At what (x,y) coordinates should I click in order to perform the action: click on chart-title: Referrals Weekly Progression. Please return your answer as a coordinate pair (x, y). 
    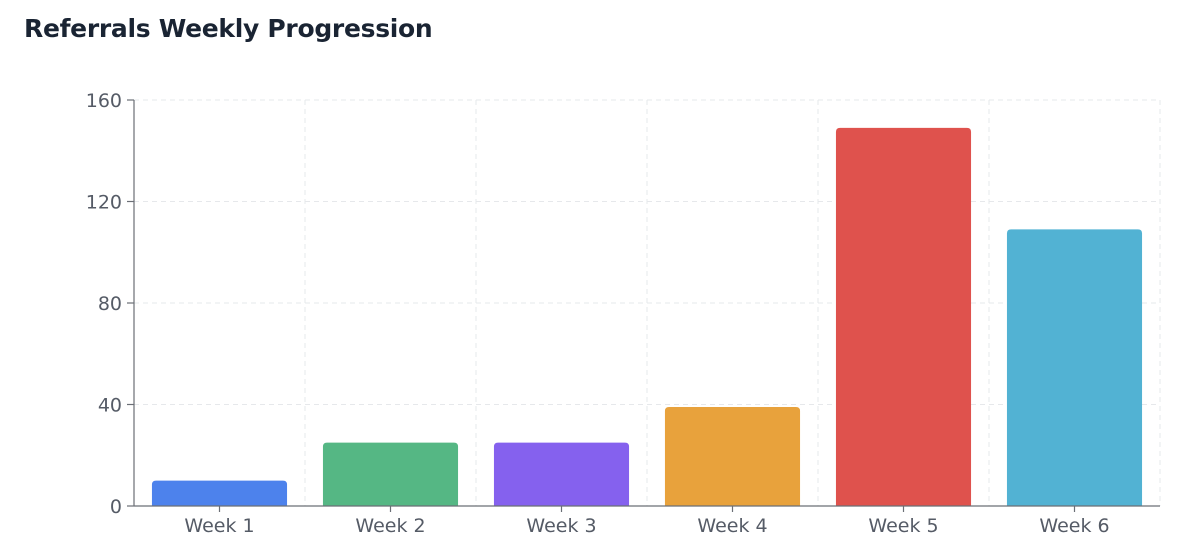
    Looking at the image, I should click on (228, 28).